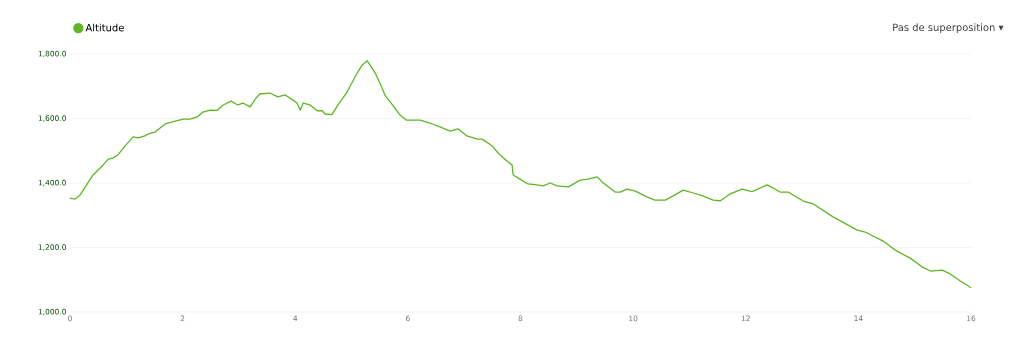 The width and height of the screenshot is (1023, 345). I want to click on text: Pas de superposition ▾, so click(948, 28).